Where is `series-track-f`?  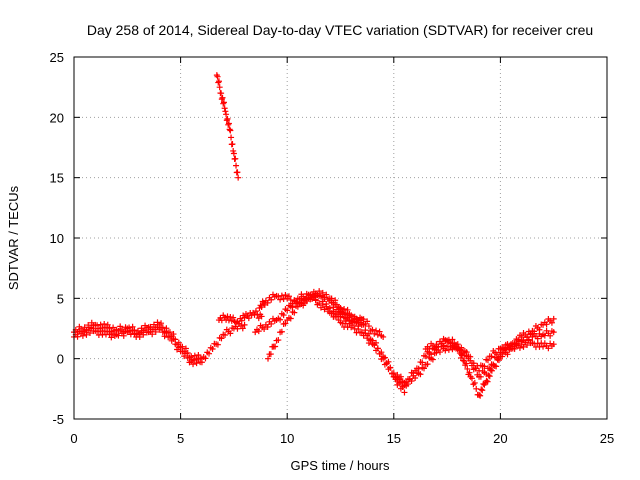 series-track-f is located at coordinates (319, 314).